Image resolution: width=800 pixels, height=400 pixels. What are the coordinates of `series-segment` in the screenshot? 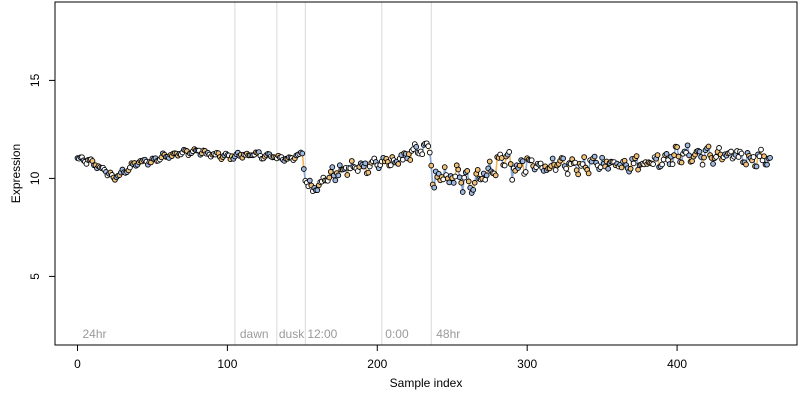 It's located at (432, 175).